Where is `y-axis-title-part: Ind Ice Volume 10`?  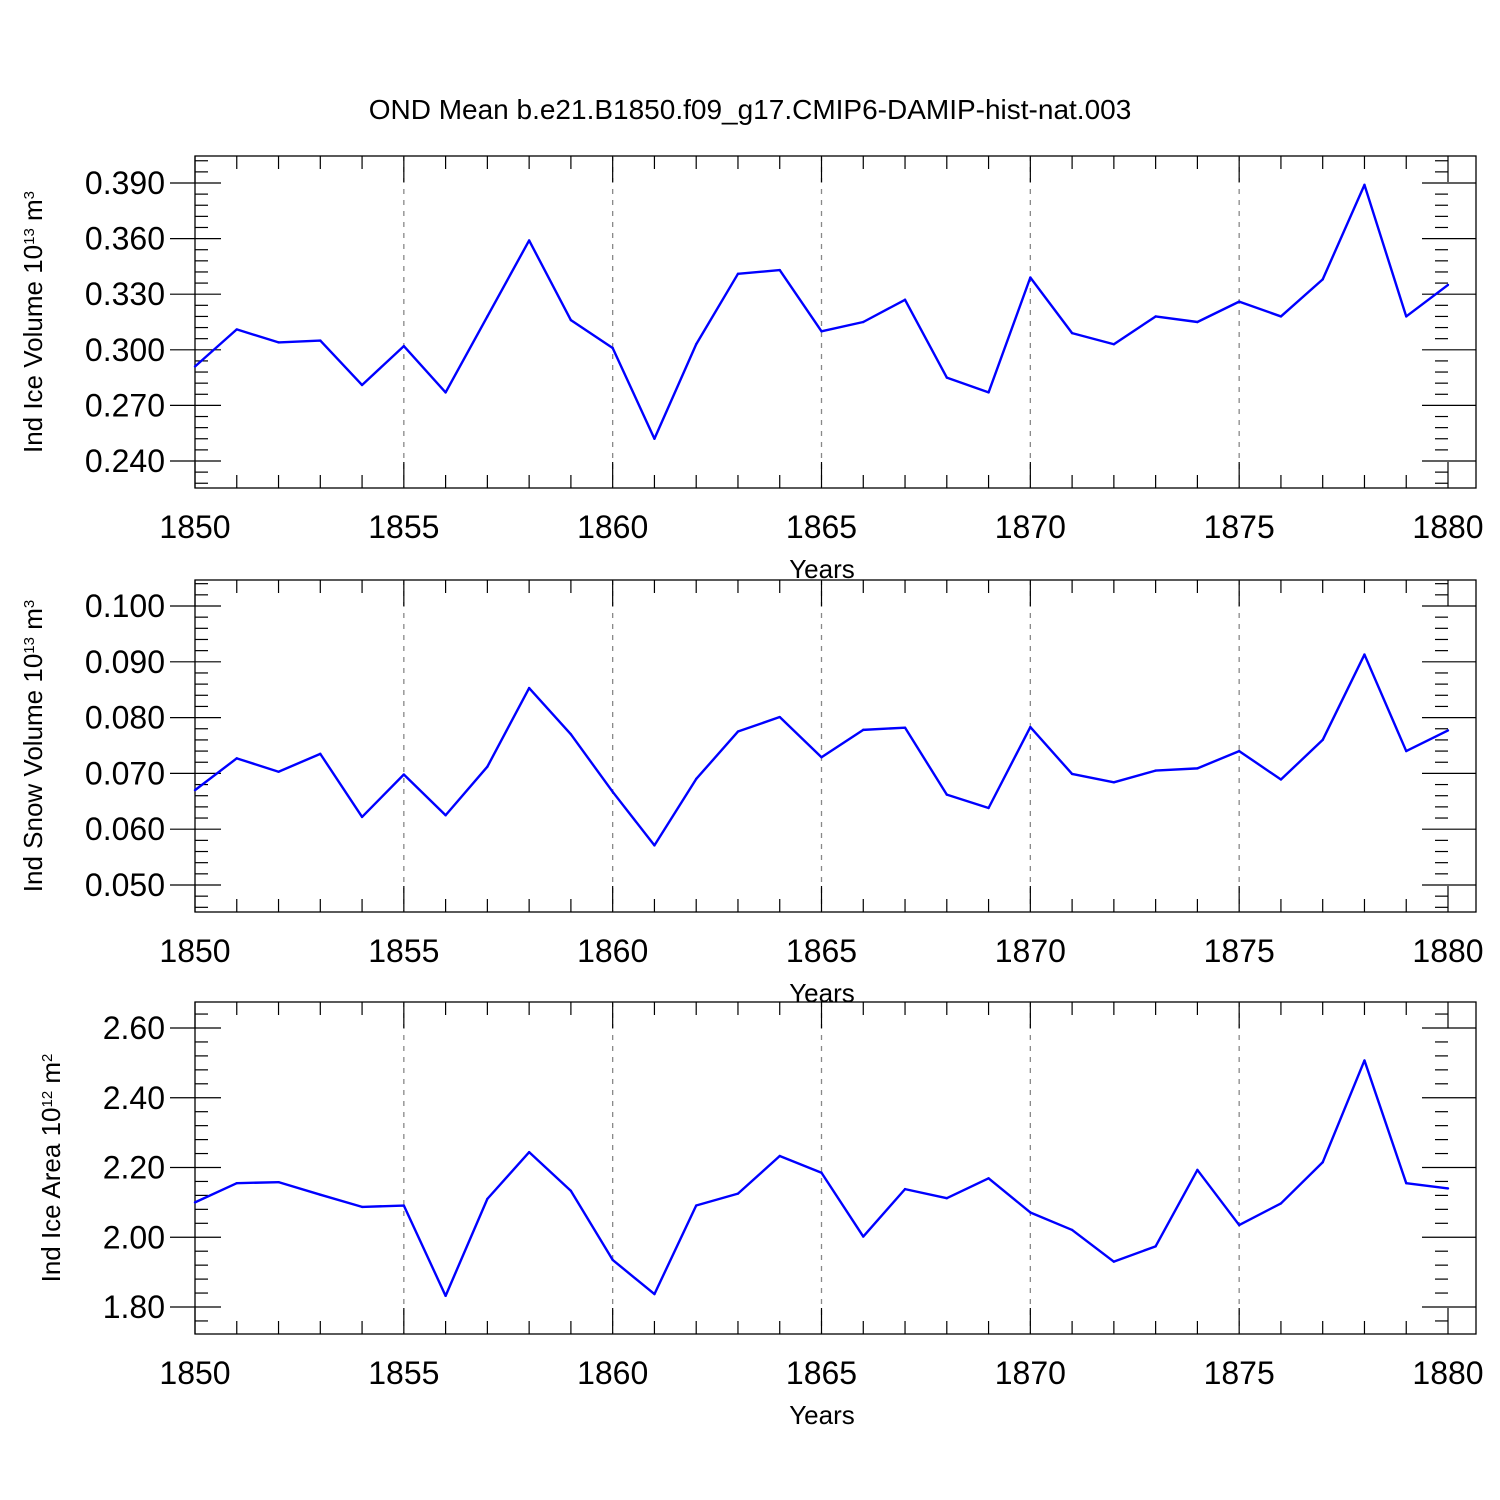 y-axis-title-part: Ind Ice Volume 10 is located at coordinates (33, 349).